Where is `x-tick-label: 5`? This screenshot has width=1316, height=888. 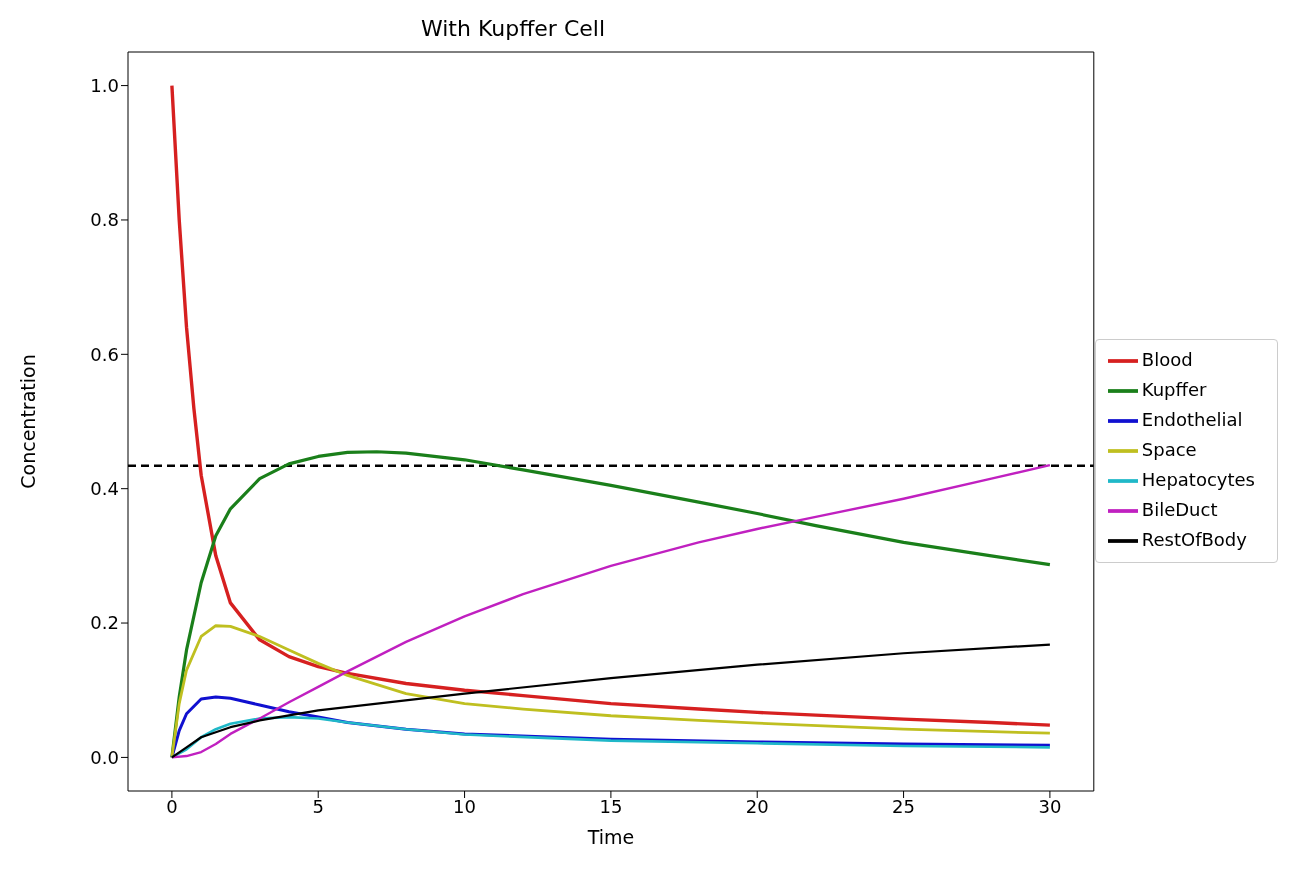
x-tick-label: 5 is located at coordinates (318, 806).